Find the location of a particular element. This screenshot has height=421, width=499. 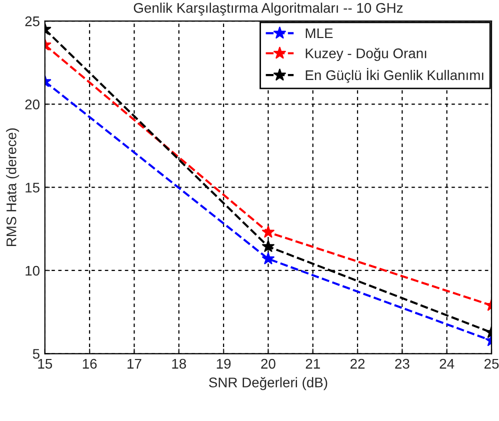

y-tick-label: 10 is located at coordinates (33, 271).